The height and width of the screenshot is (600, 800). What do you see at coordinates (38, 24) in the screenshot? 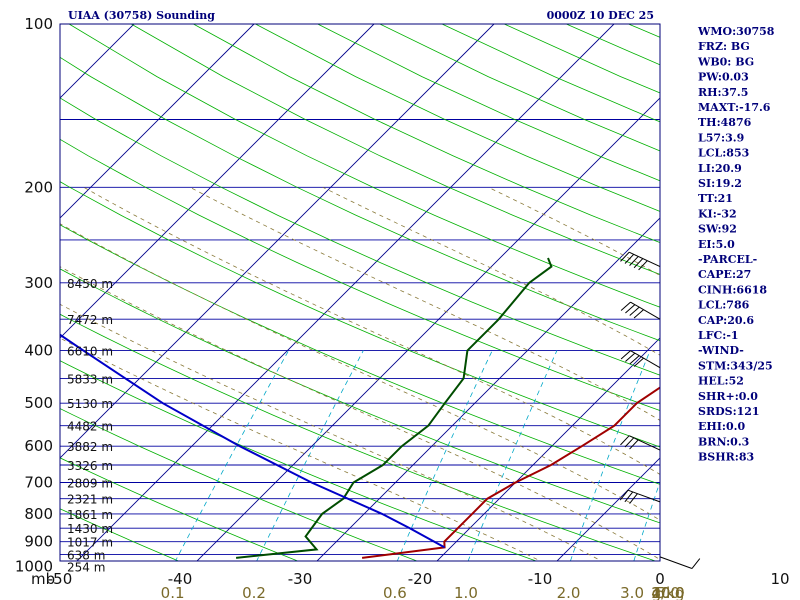
I see `pressure-tick-label: 100` at bounding box center [38, 24].